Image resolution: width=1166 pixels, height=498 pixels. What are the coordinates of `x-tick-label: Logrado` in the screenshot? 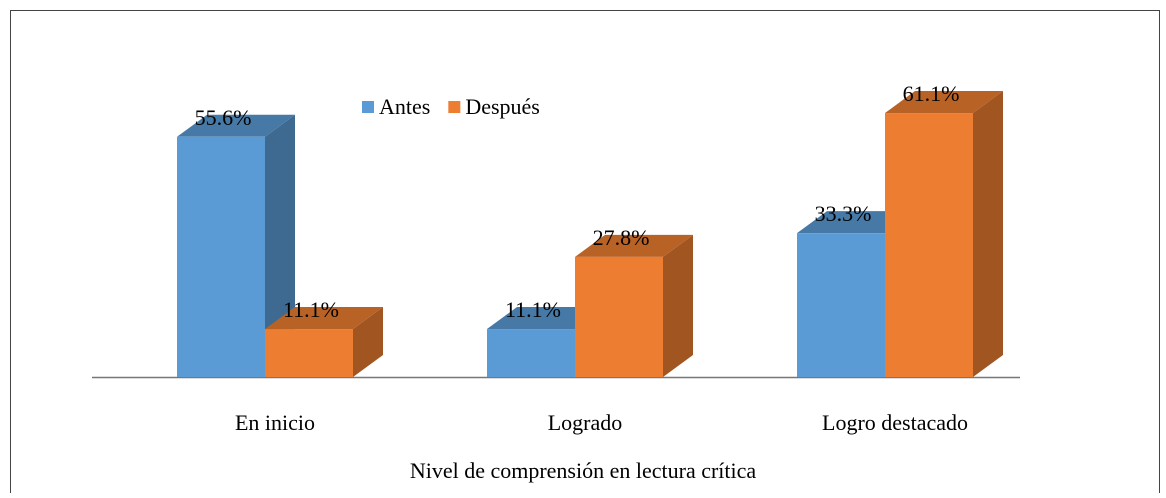 It's located at (585, 422).